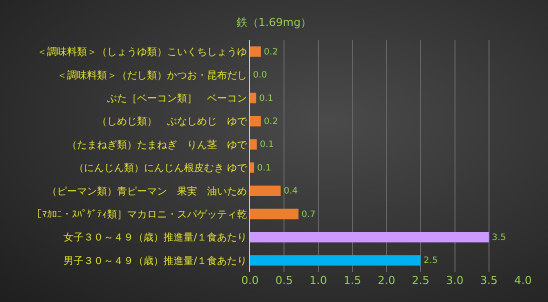 The height and width of the screenshot is (302, 548). Describe the element at coordinates (155, 238) in the screenshot. I see `y-tick-label: 女子３０～４９（歳）推進量/１食あたり` at that location.